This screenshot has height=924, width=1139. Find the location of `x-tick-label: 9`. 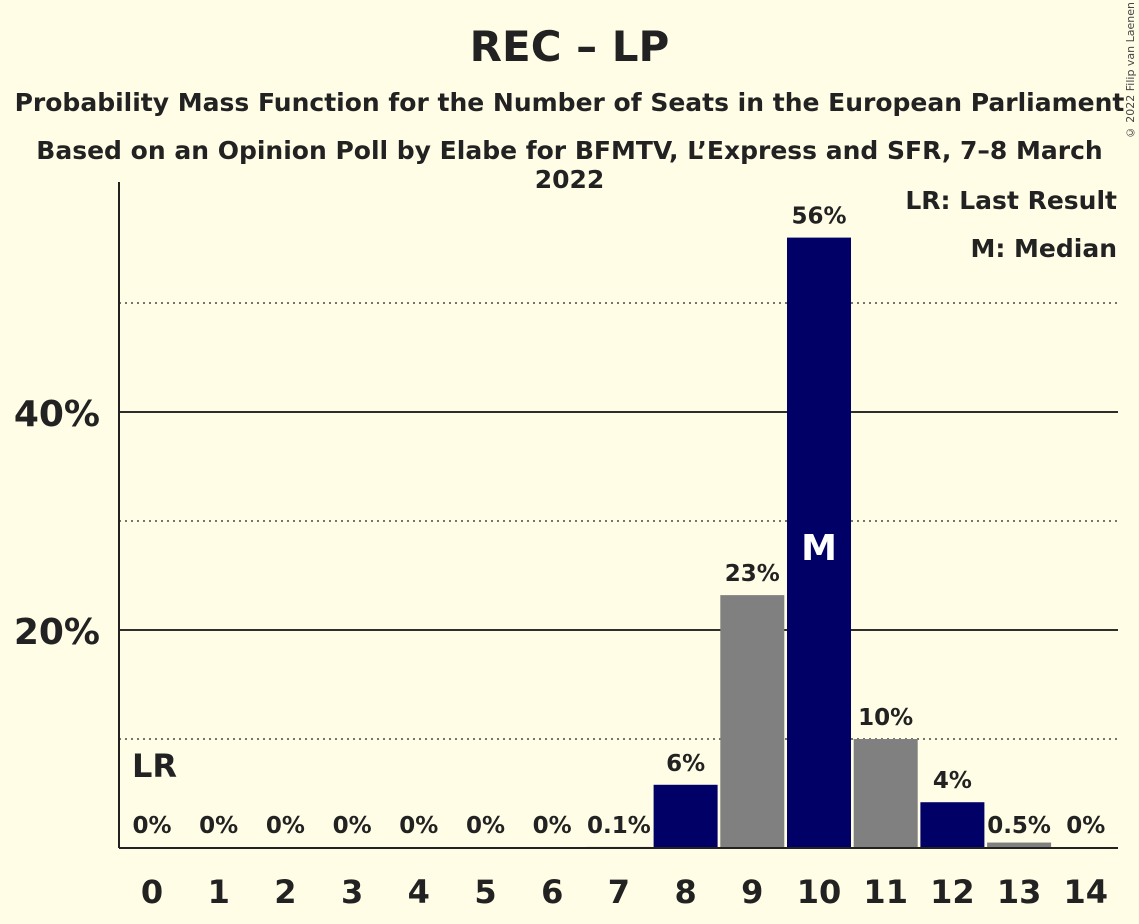

x-tick-label: 9 is located at coordinates (752, 892).